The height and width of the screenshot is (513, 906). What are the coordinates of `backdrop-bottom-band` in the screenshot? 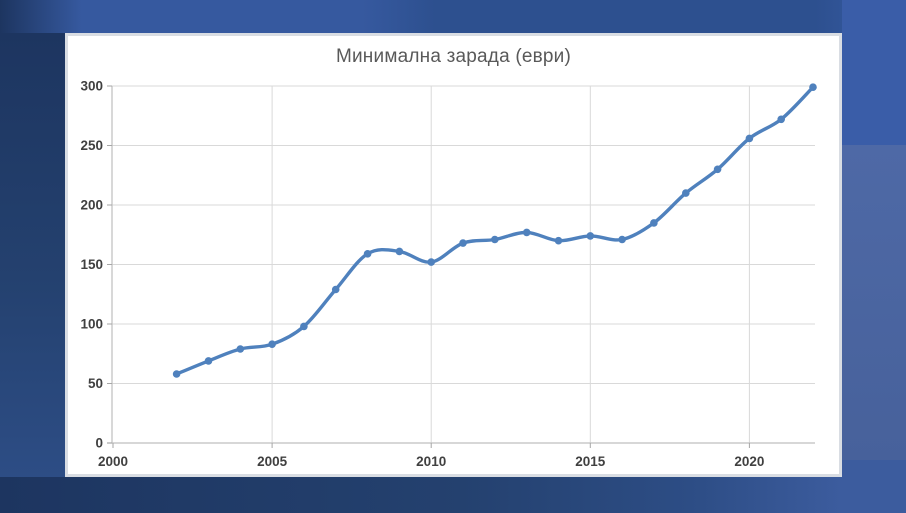 It's located at (421, 495).